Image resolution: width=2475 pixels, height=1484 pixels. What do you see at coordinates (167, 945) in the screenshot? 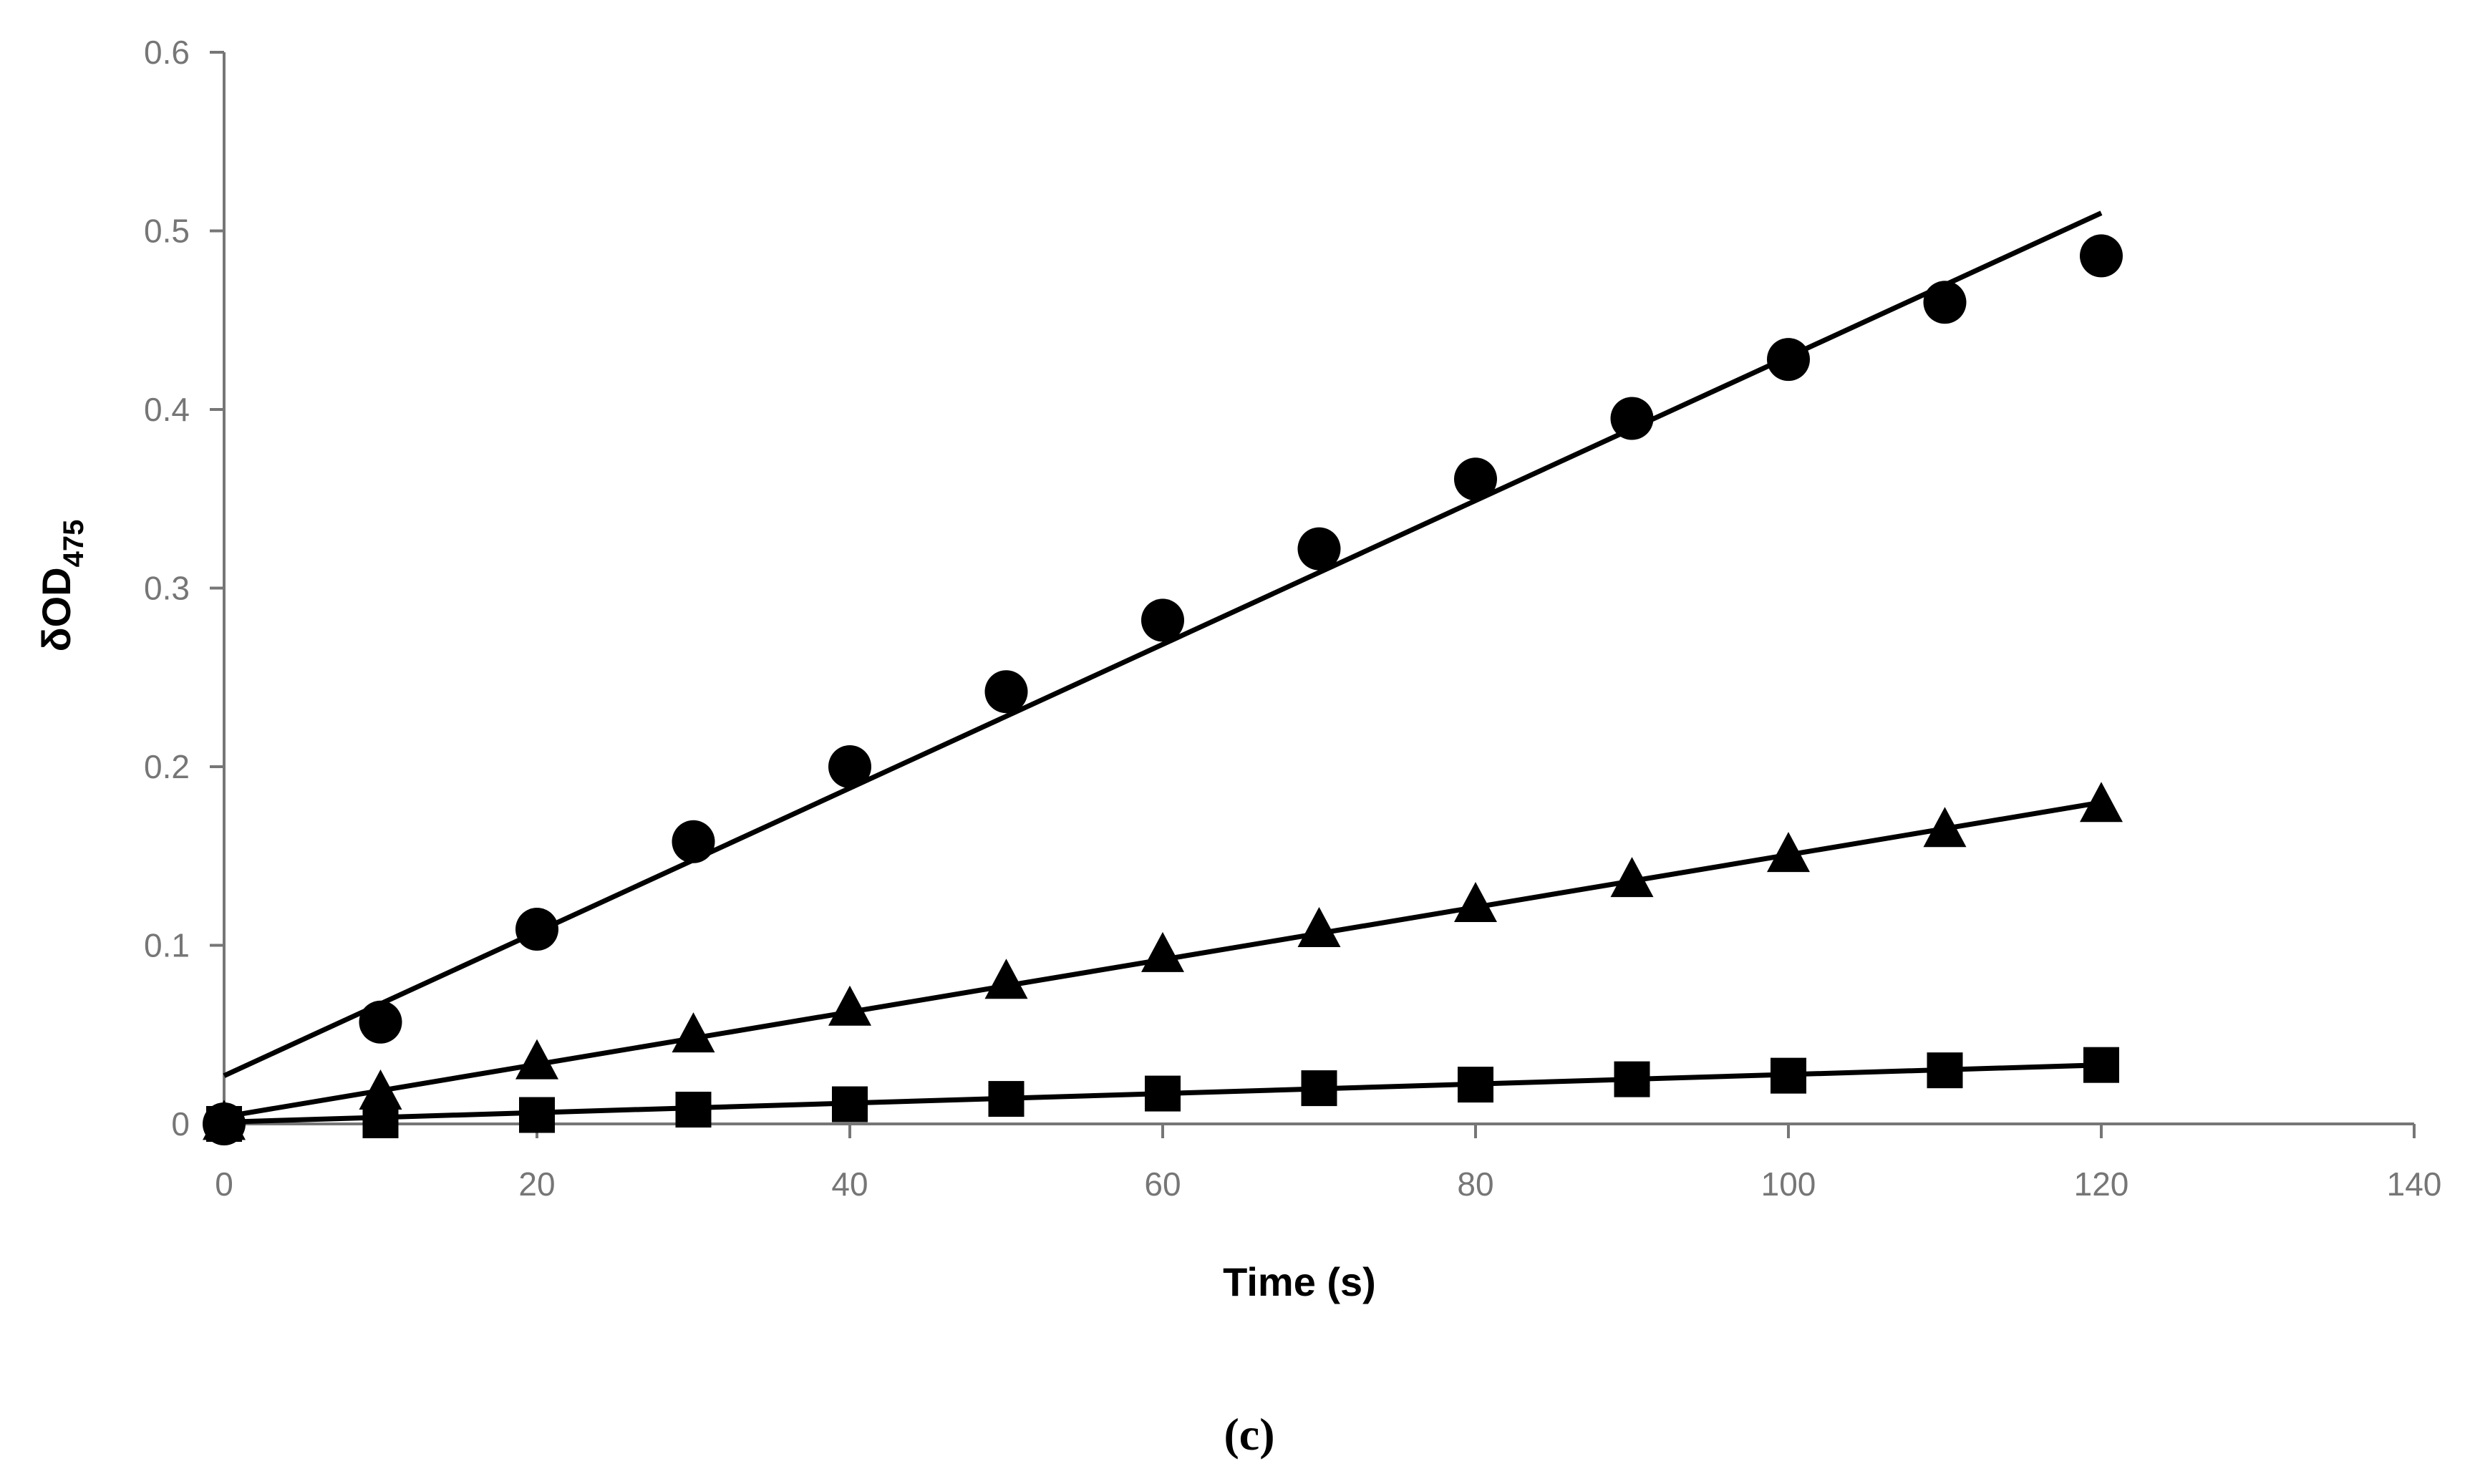
I see `y-tick-label: 0.1` at bounding box center [167, 945].